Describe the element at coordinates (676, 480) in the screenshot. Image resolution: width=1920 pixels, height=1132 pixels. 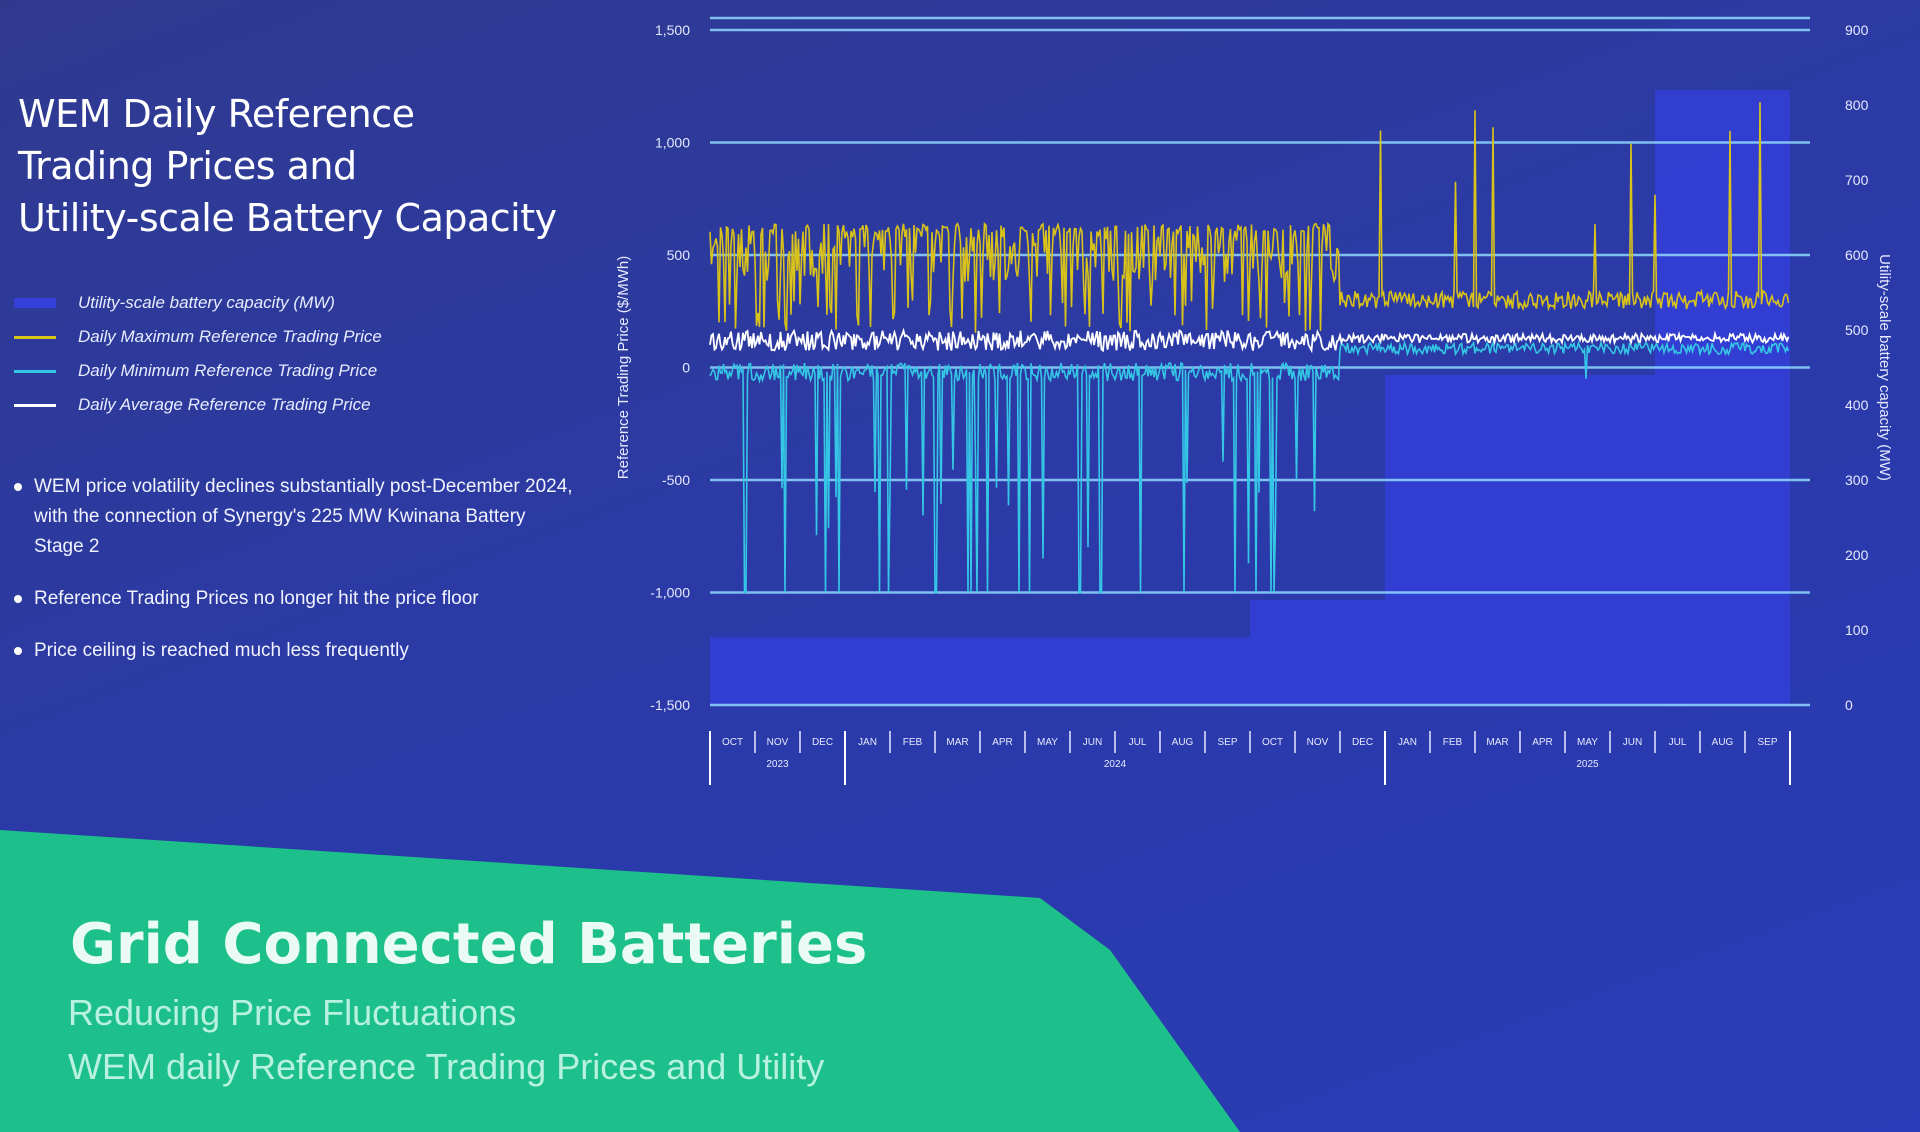
I see `y-tick-label: -500` at that location.